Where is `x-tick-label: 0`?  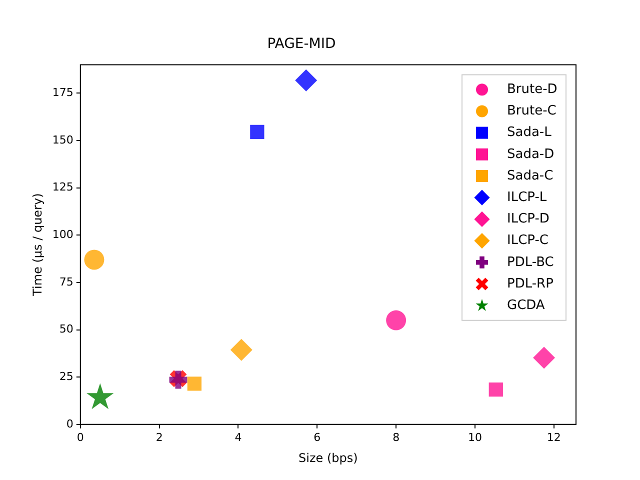
x-tick-label: 0 is located at coordinates (80, 437).